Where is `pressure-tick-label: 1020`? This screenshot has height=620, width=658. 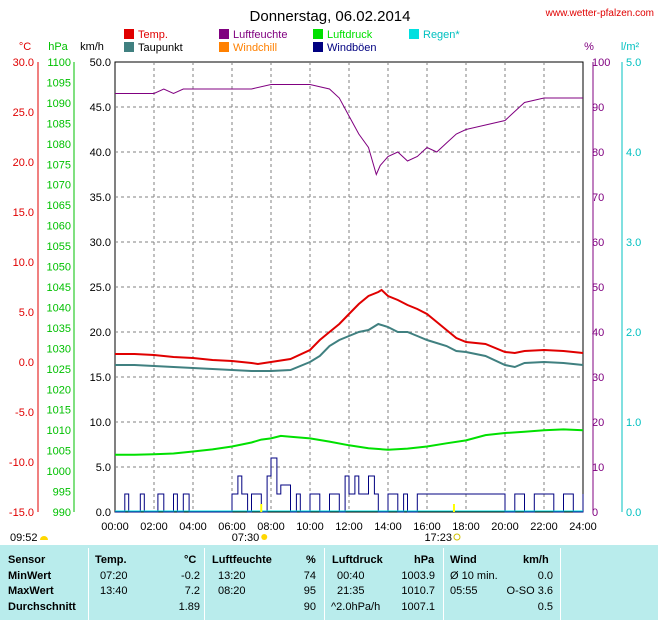
pressure-tick-label: 1020 is located at coordinates (59, 390).